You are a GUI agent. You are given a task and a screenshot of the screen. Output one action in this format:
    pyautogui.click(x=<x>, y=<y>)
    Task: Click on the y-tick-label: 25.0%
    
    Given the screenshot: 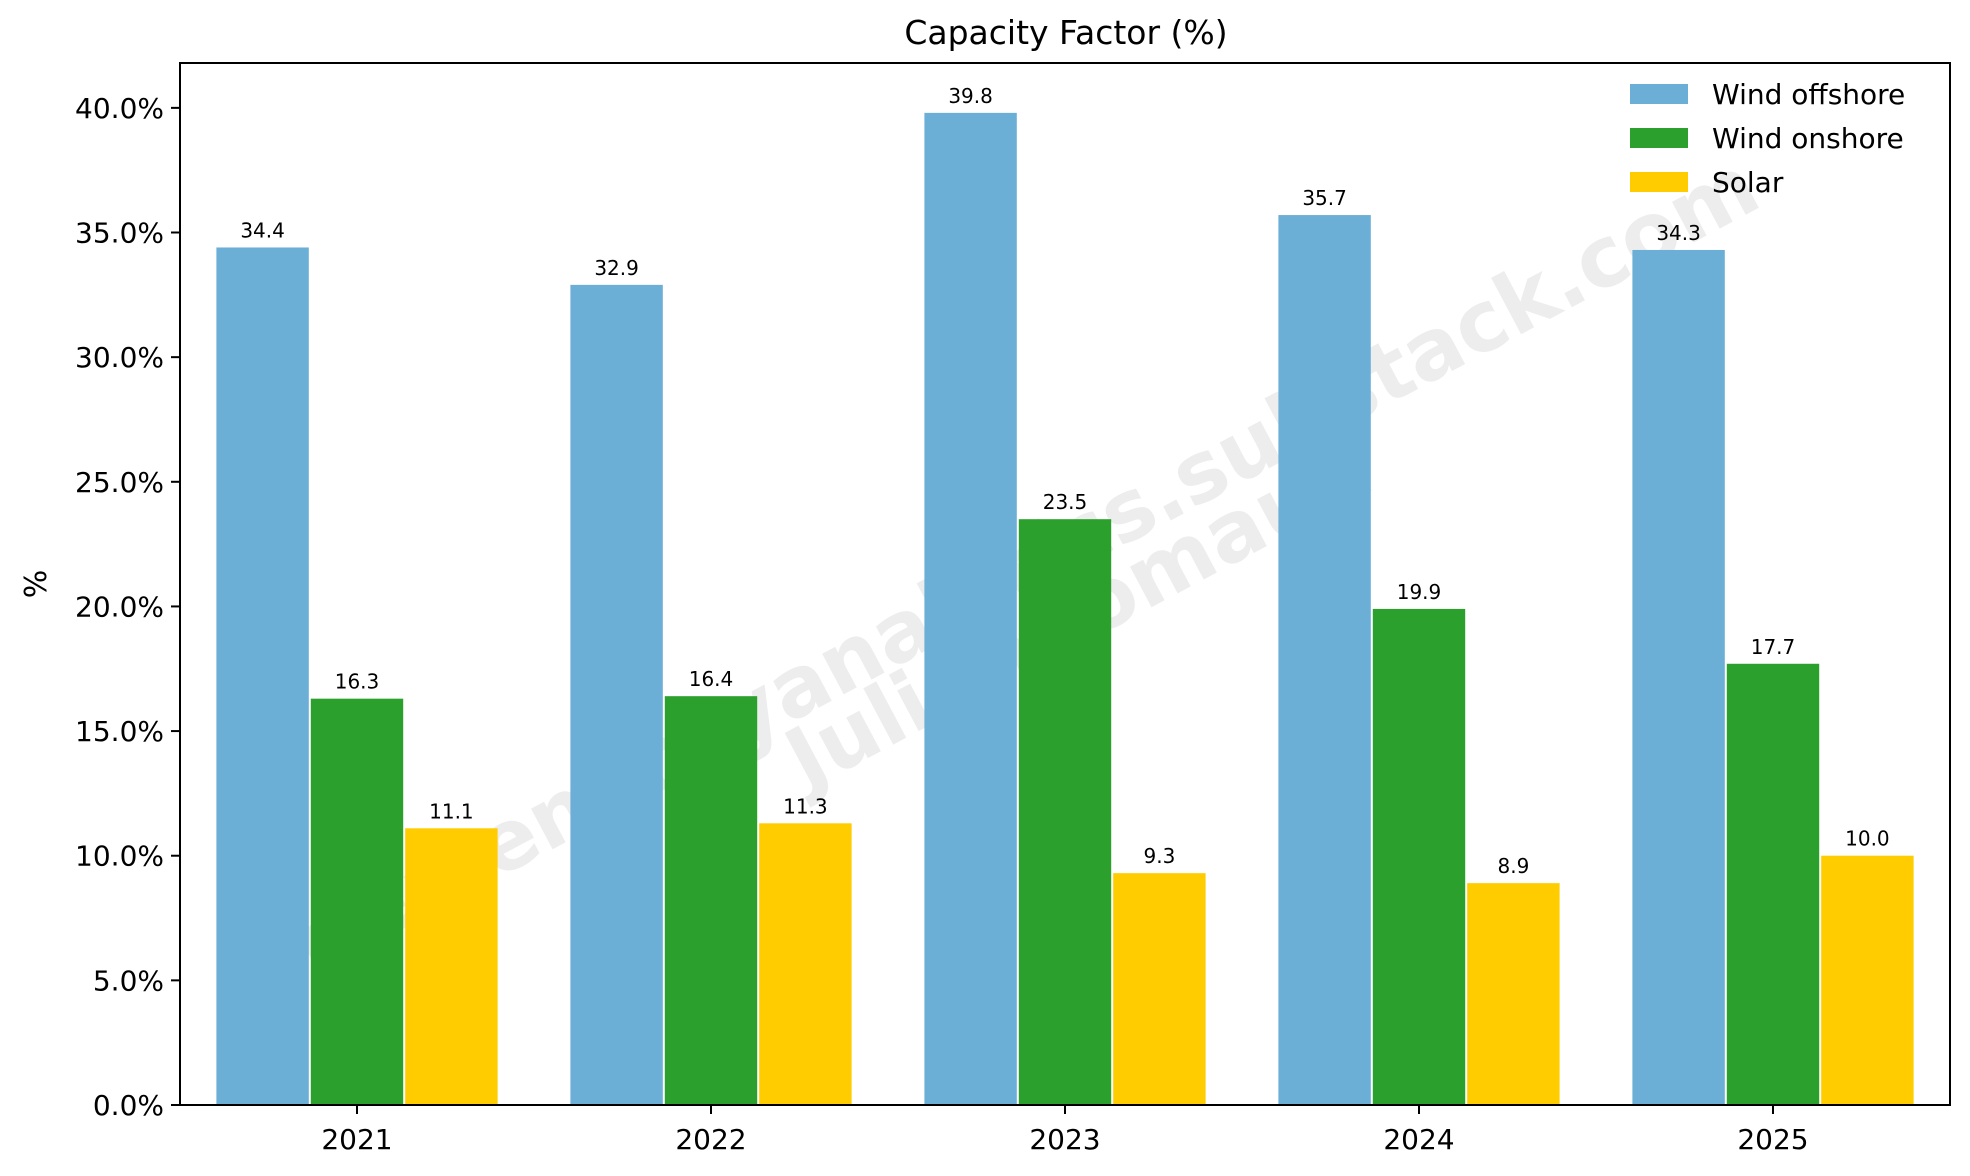 What is the action you would take?
    pyautogui.click(x=119, y=482)
    